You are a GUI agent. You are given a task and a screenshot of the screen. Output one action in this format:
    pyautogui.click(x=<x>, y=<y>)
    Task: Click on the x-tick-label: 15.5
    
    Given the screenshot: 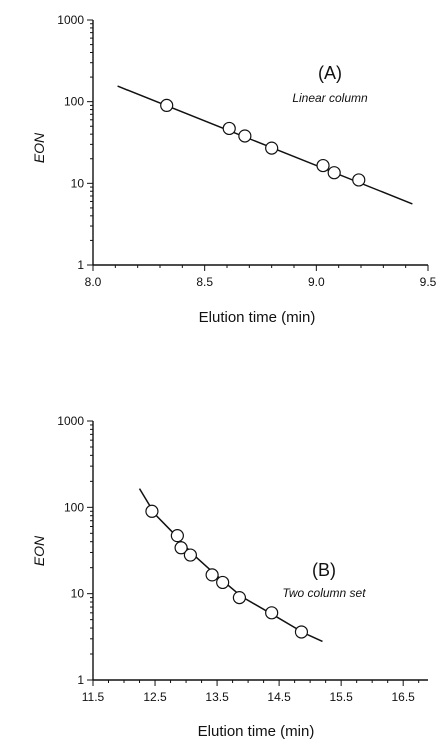 What is the action you would take?
    pyautogui.click(x=341, y=697)
    